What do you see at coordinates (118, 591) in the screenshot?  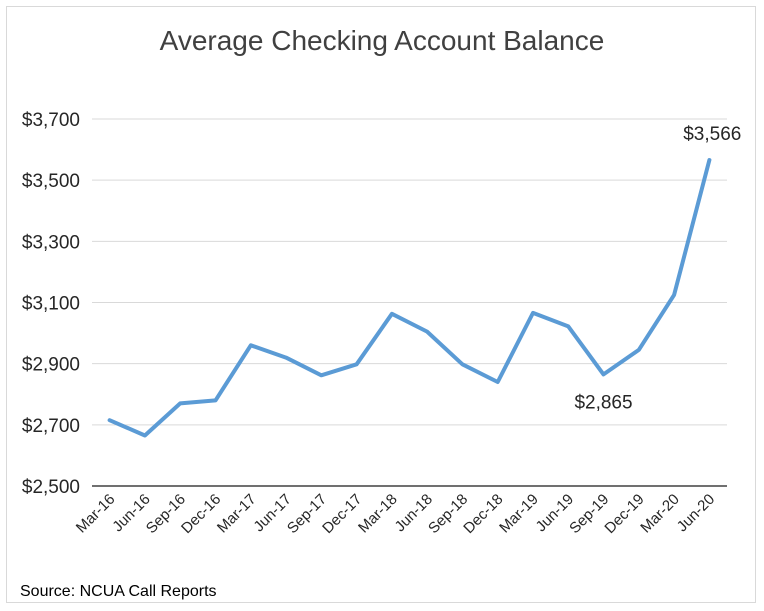 I see `source-note: Source: NCUA Call Reports` at bounding box center [118, 591].